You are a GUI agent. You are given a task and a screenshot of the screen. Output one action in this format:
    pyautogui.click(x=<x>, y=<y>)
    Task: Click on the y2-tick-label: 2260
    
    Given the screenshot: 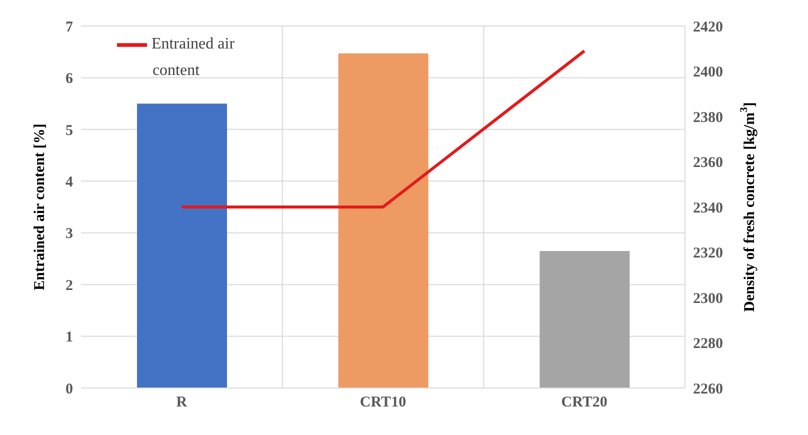 What is the action you would take?
    pyautogui.click(x=708, y=389)
    